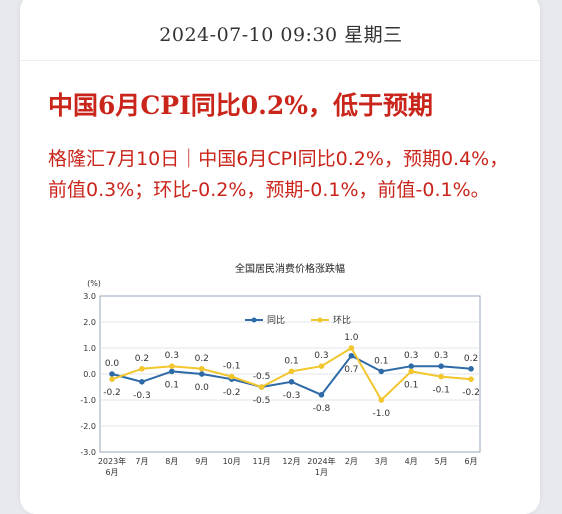 This screenshot has width=562, height=514. Describe the element at coordinates (88, 426) in the screenshot. I see `y-tick-label: -2.0` at that location.